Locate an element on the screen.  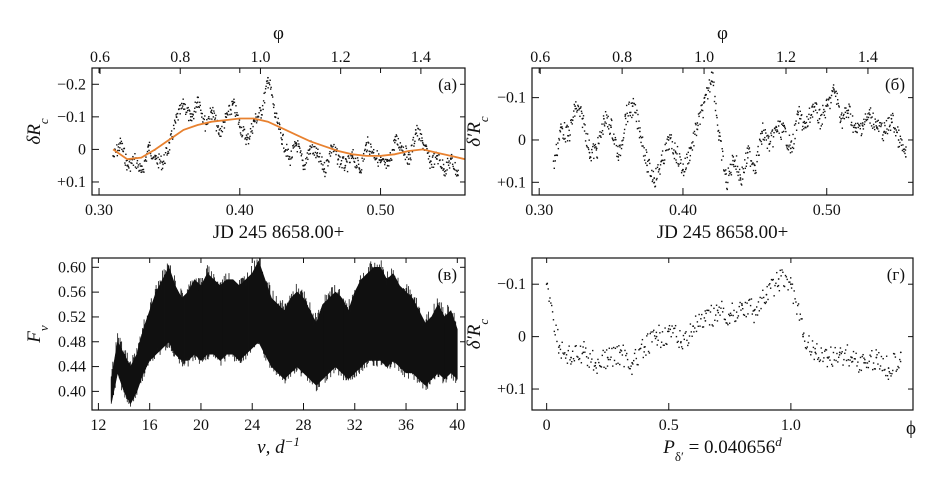
top-tick-label: 1.4 is located at coordinates (421, 57).